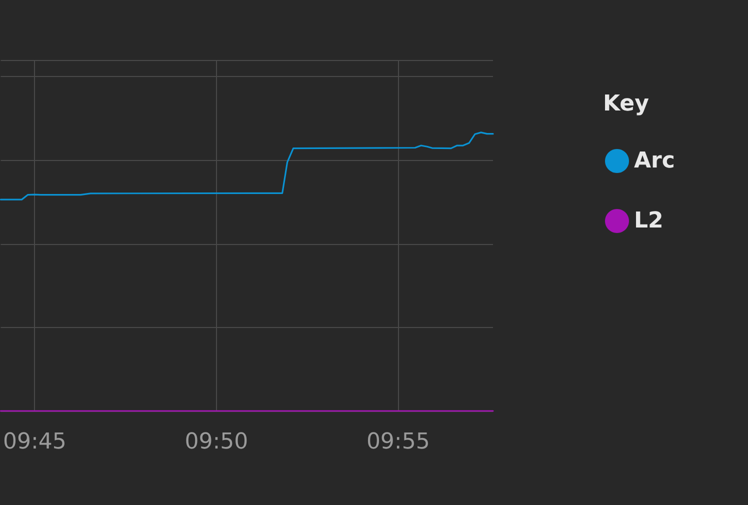 The height and width of the screenshot is (505, 748). I want to click on x-tick-label: 09:50, so click(216, 442).